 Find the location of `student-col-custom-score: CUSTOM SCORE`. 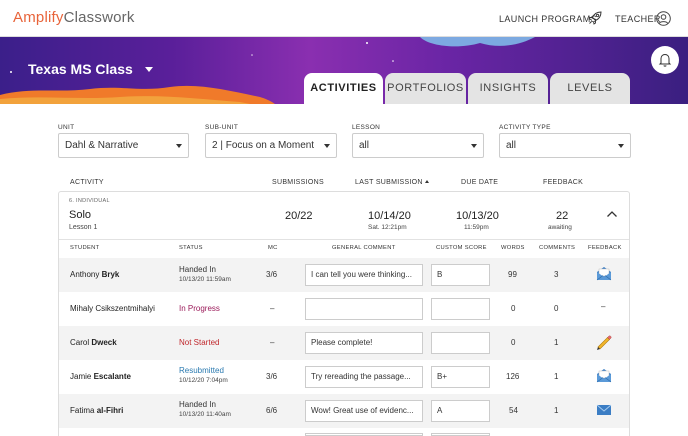

student-col-custom-score: CUSTOM SCORE is located at coordinates (461, 248).